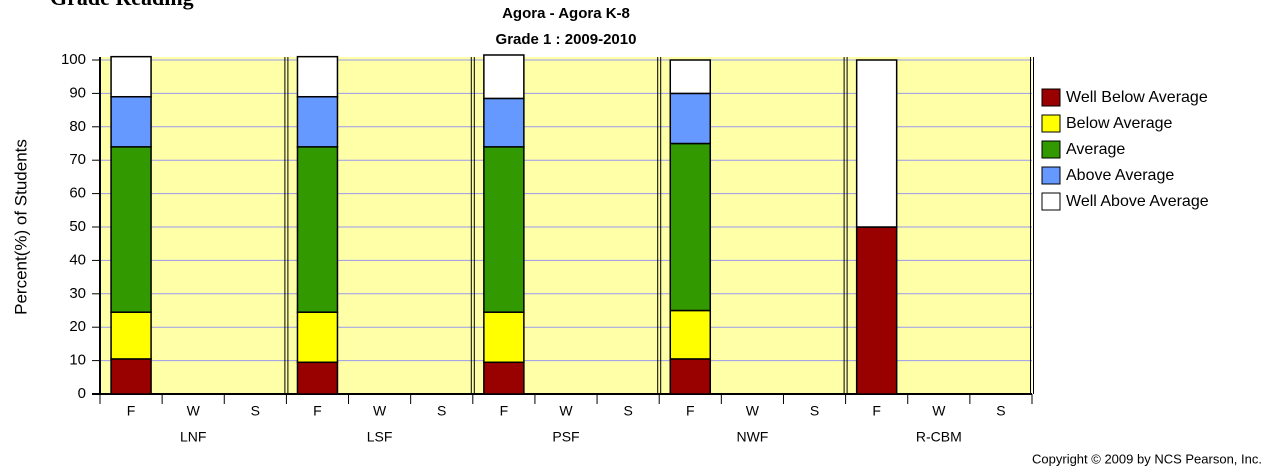 The height and width of the screenshot is (473, 1270). What do you see at coordinates (380, 437) in the screenshot?
I see `group-label: LSF` at bounding box center [380, 437].